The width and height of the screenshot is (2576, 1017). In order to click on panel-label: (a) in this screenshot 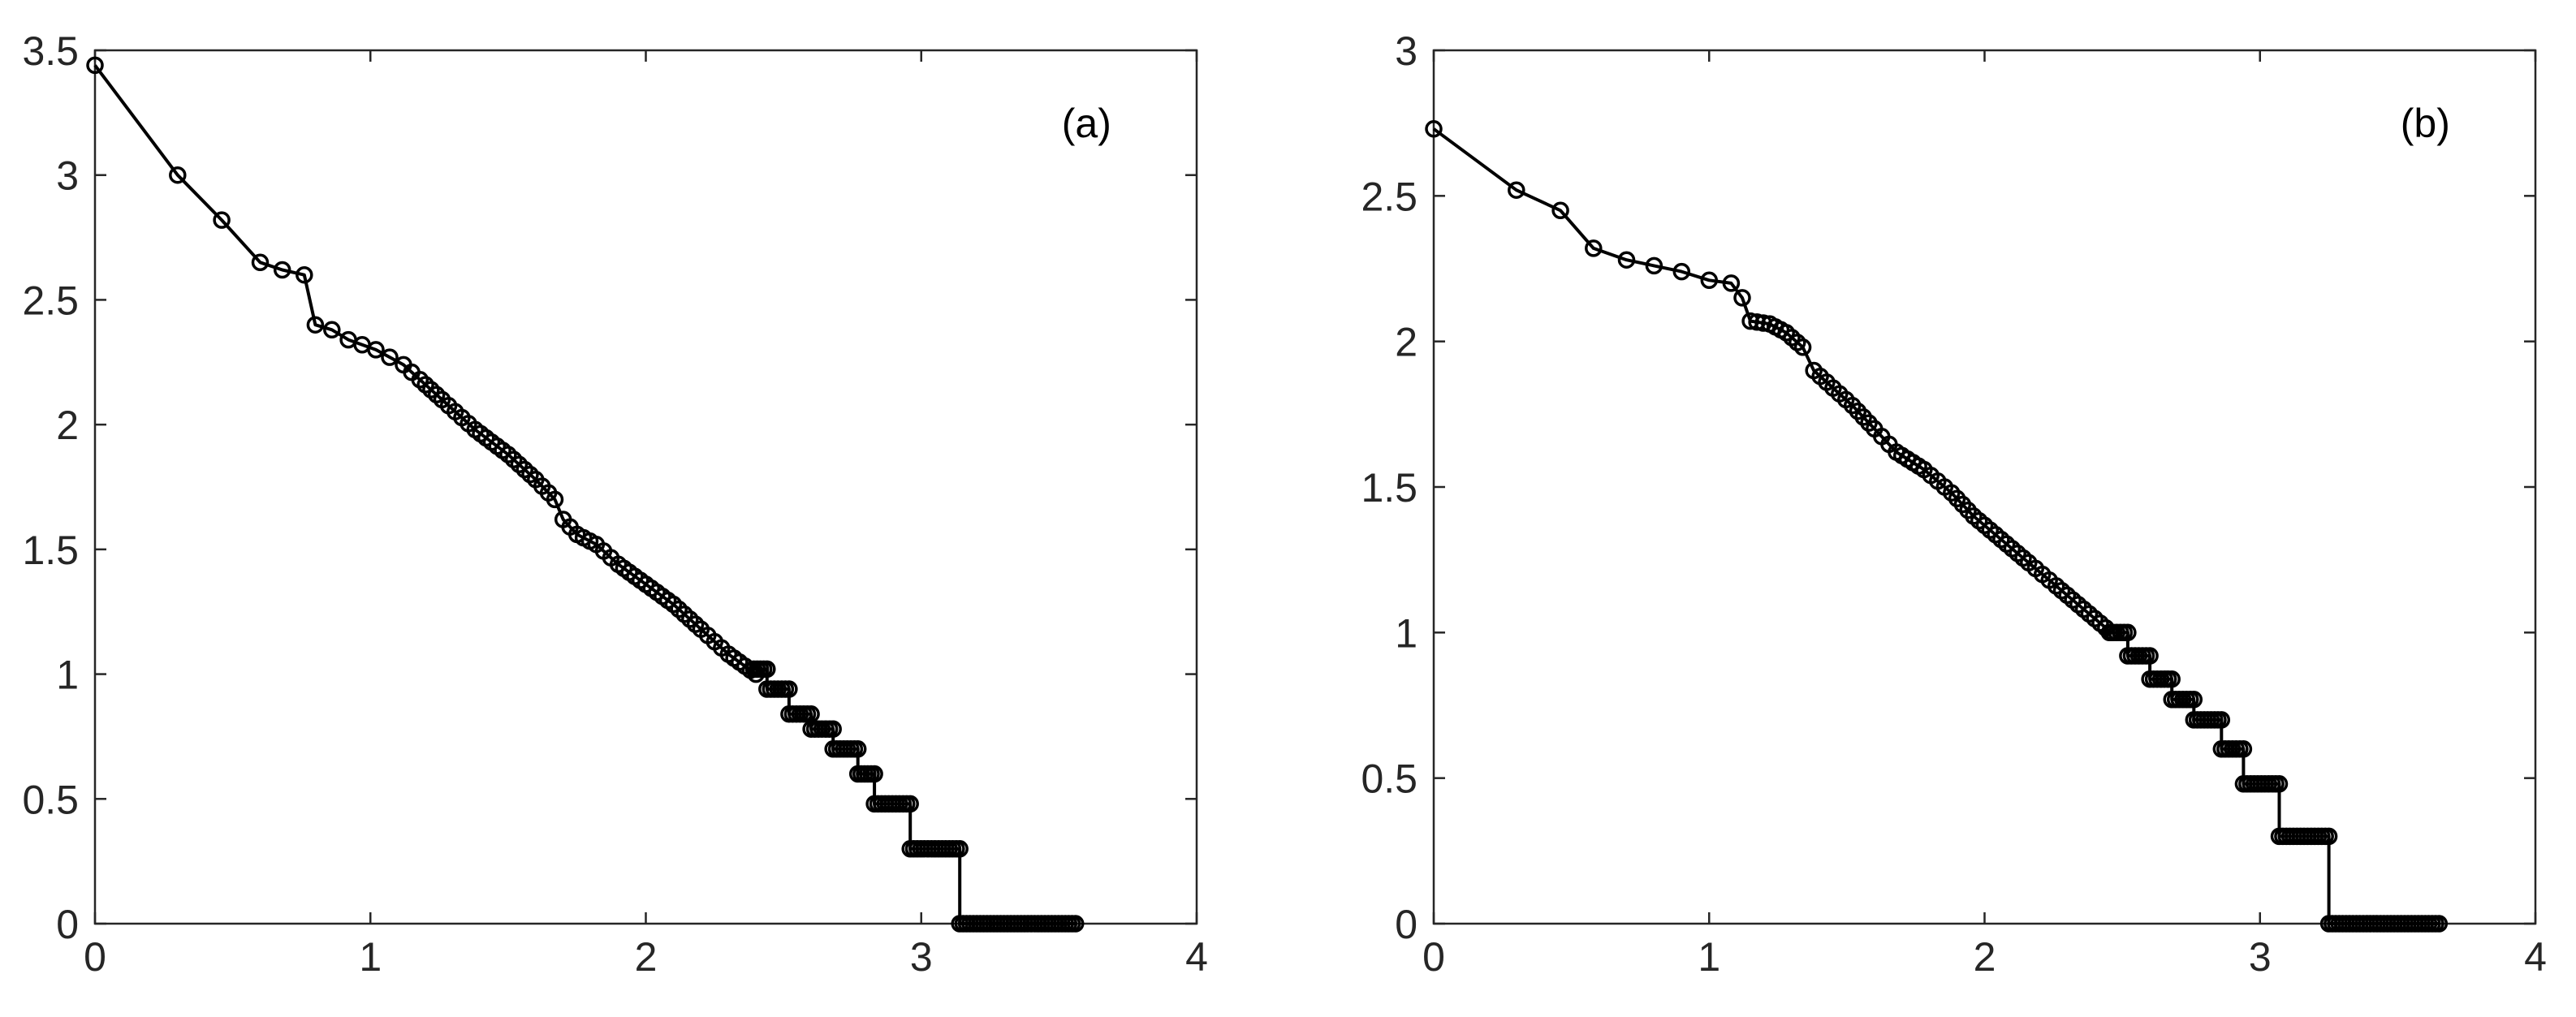, I will do `click(1086, 123)`.